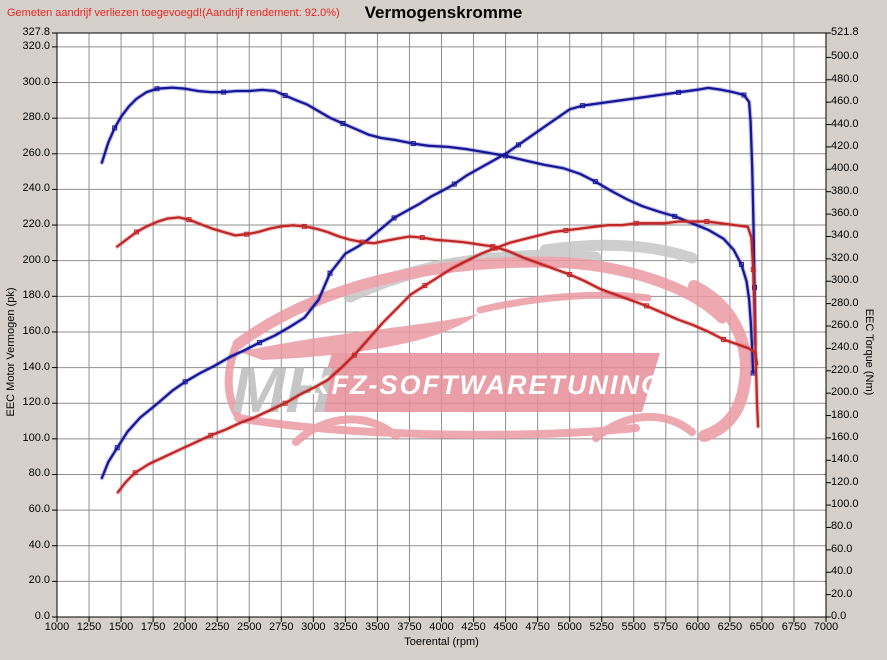  Describe the element at coordinates (762, 627) in the screenshot. I see `x-tick-label: 6500` at that location.